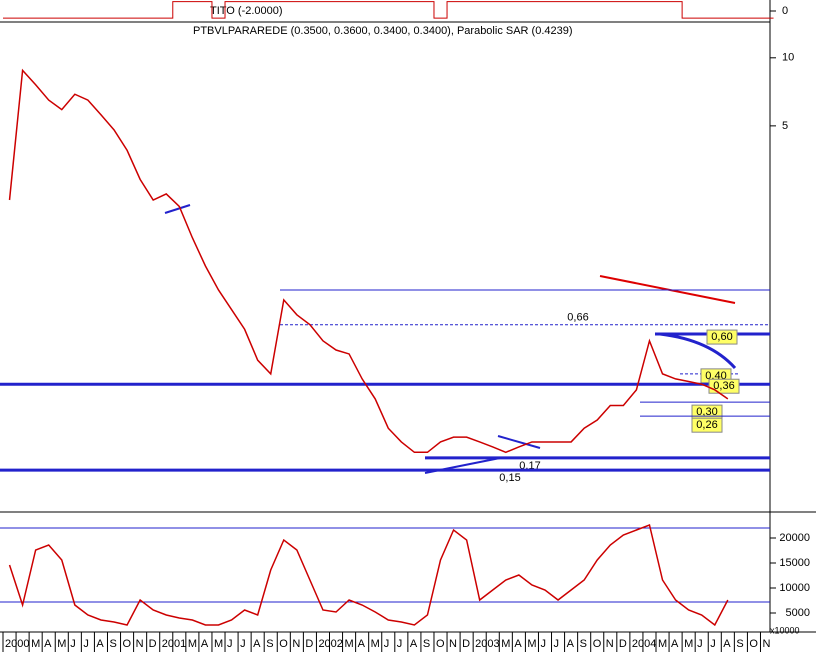 This screenshot has width=816, height=652. What do you see at coordinates (785, 126) in the screenshot?
I see `y-tick-label: 5` at bounding box center [785, 126].